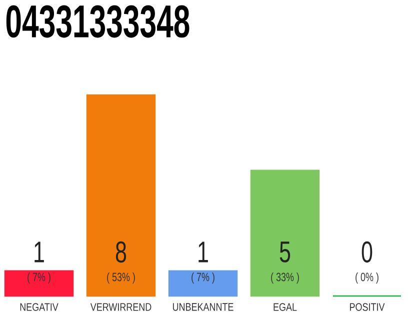 The height and width of the screenshot is (320, 410). What do you see at coordinates (367, 252) in the screenshot?
I see `data-label: 0` at bounding box center [367, 252].